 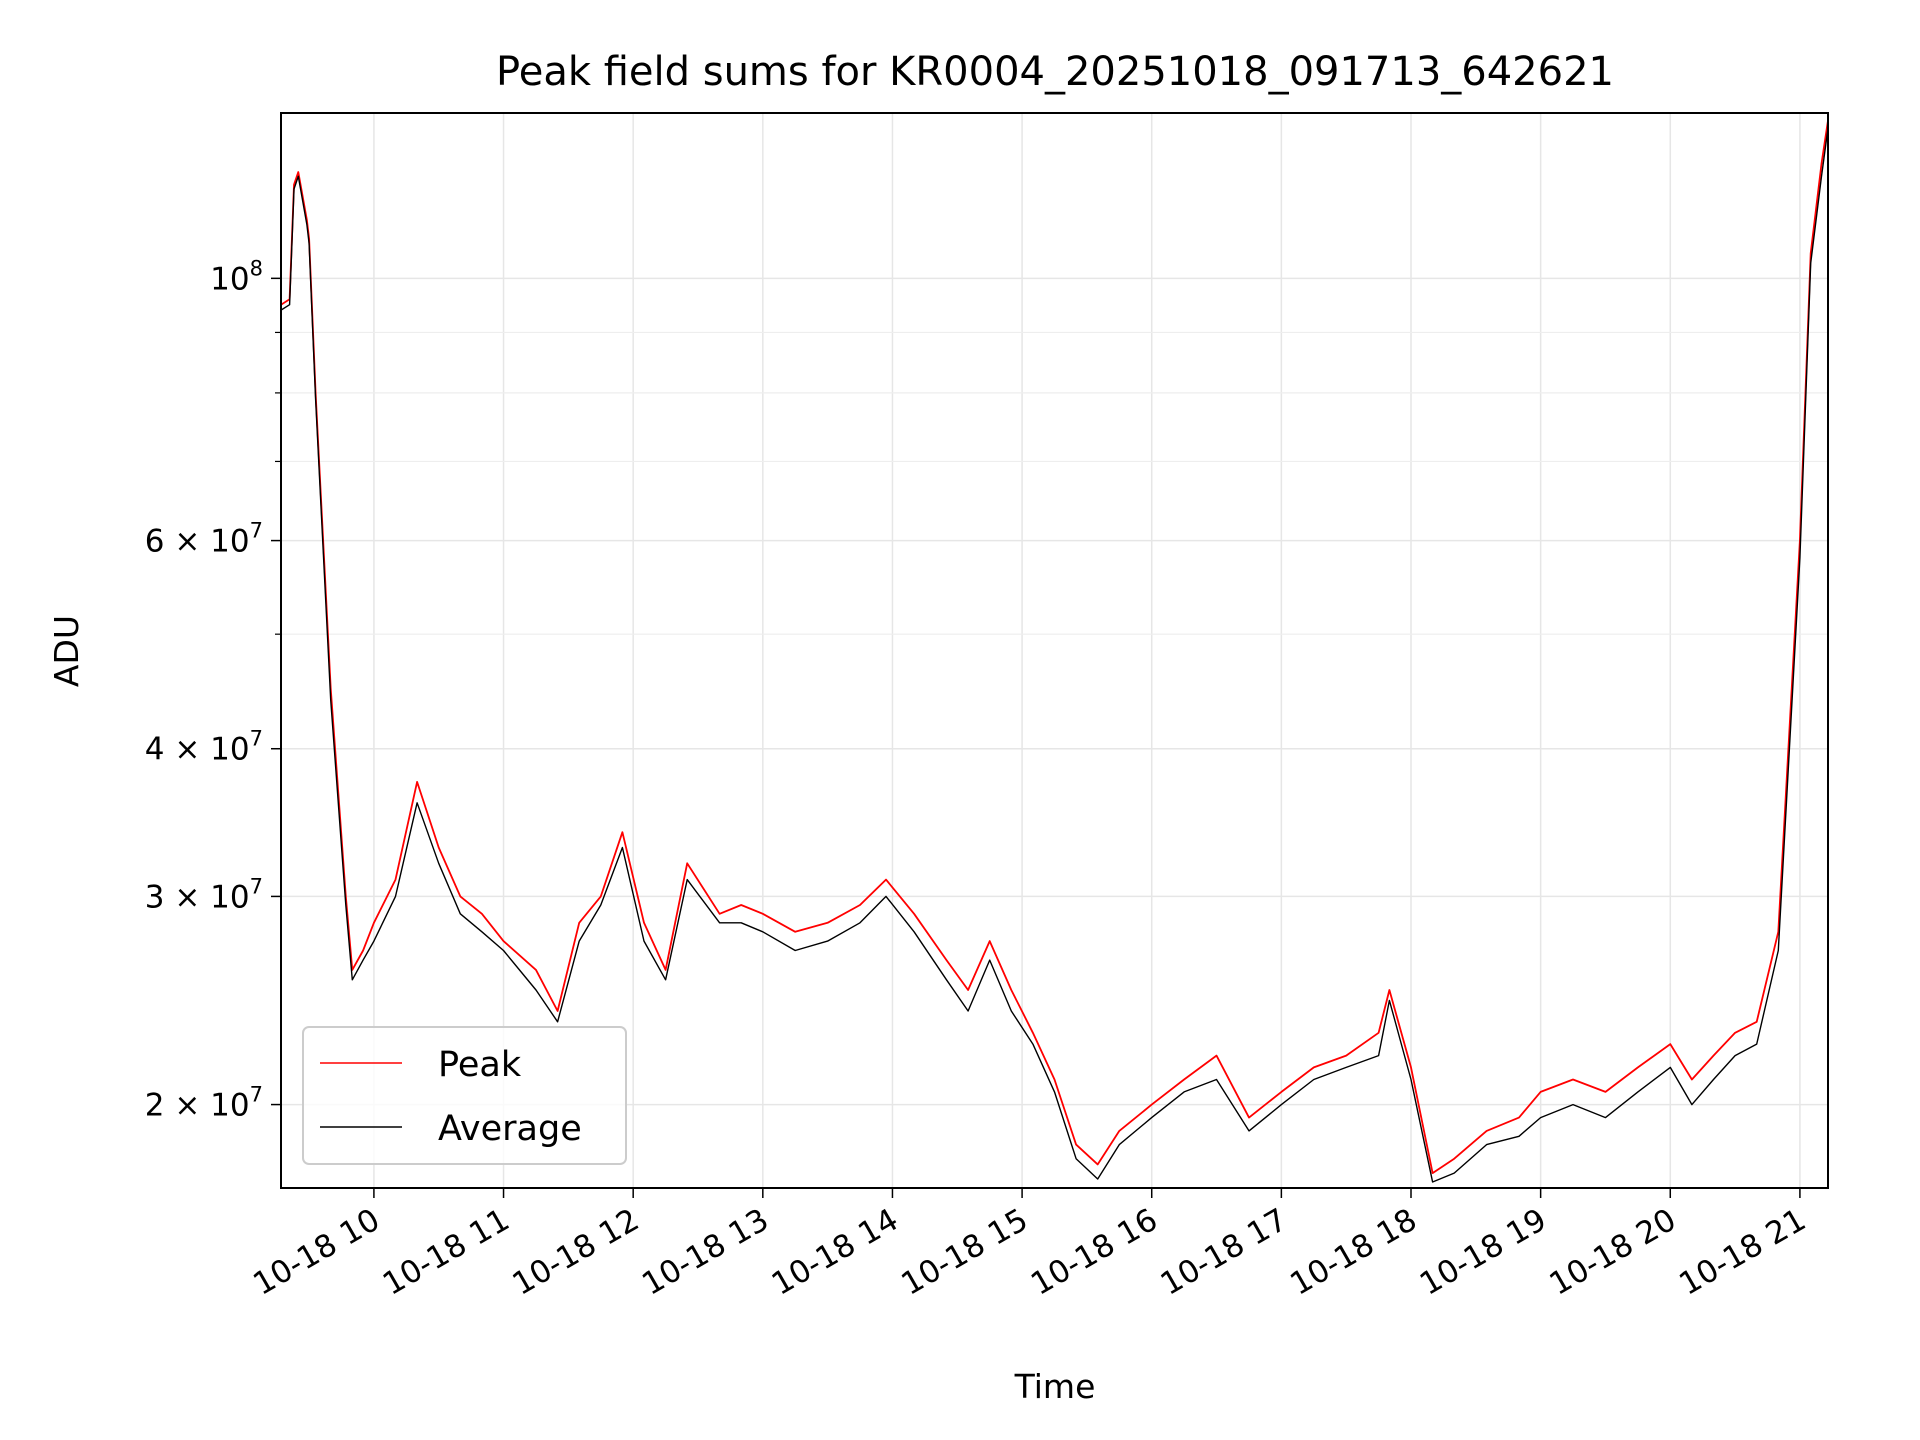 I want to click on y-tick-exponent: 8, so click(x=256, y=268).